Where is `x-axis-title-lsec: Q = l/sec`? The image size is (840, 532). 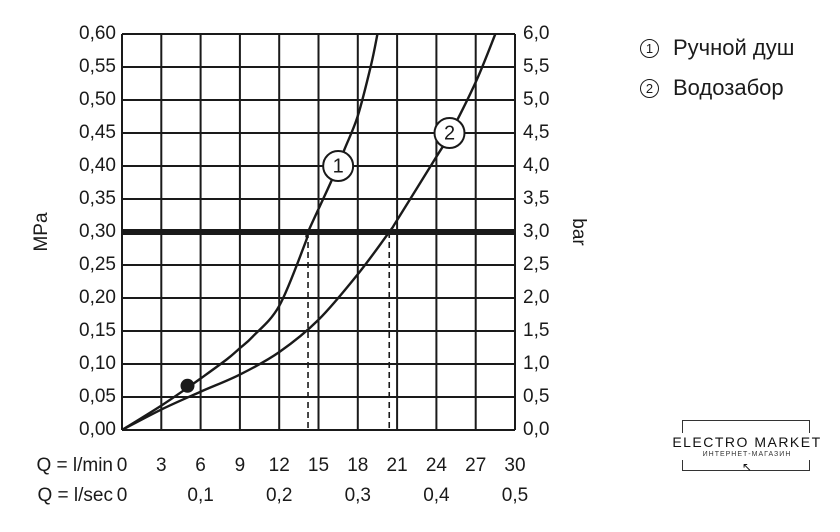
x-axis-title-lsec: Q = l/sec is located at coordinates (76, 495).